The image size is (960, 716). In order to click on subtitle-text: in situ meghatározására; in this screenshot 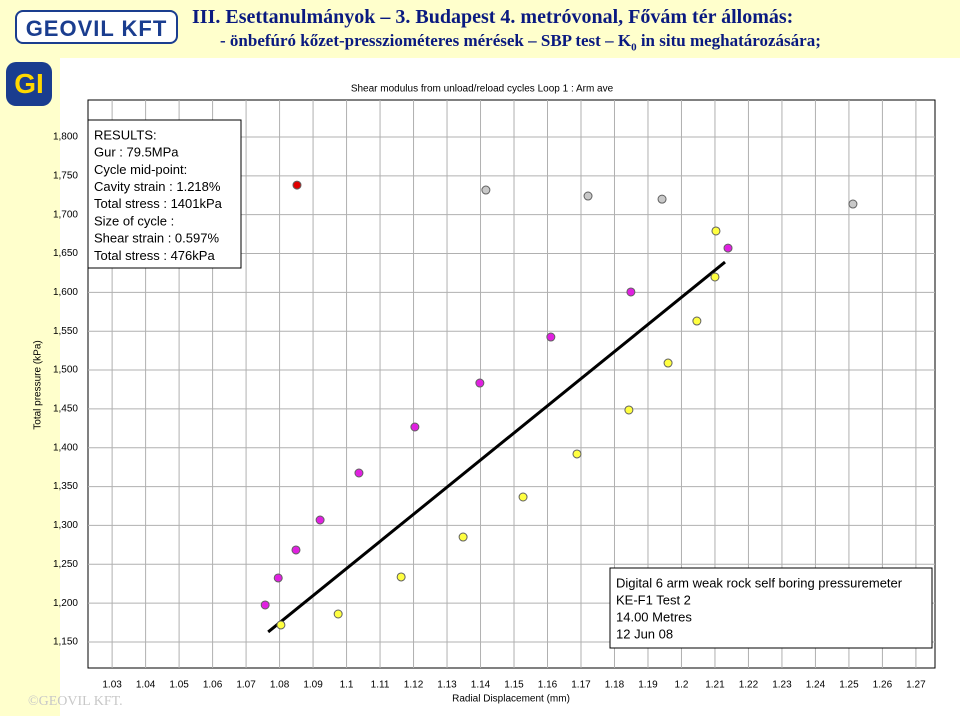, I will do `click(728, 40)`.